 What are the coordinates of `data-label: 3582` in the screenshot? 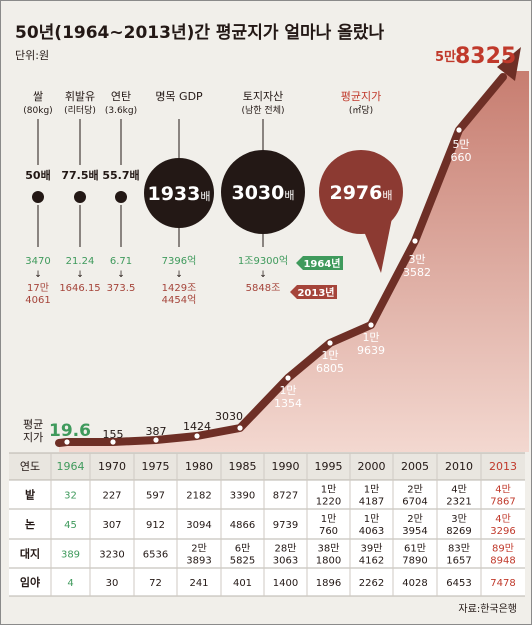 It's located at (417, 272).